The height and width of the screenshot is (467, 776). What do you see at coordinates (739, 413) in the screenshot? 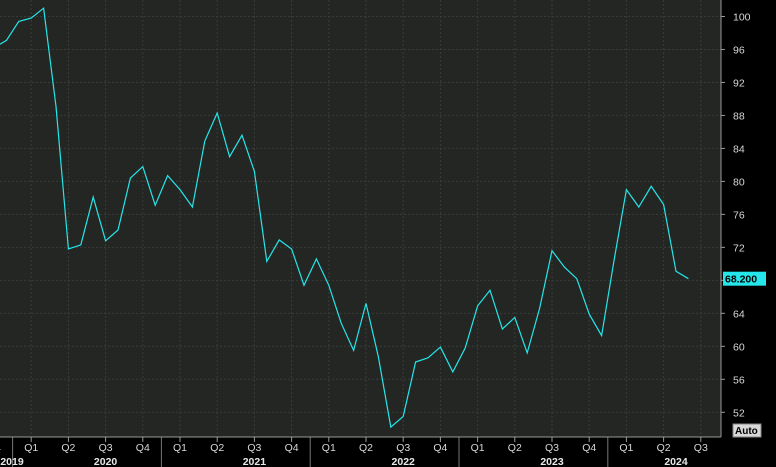
I see `y-tick-label: 52` at bounding box center [739, 413].